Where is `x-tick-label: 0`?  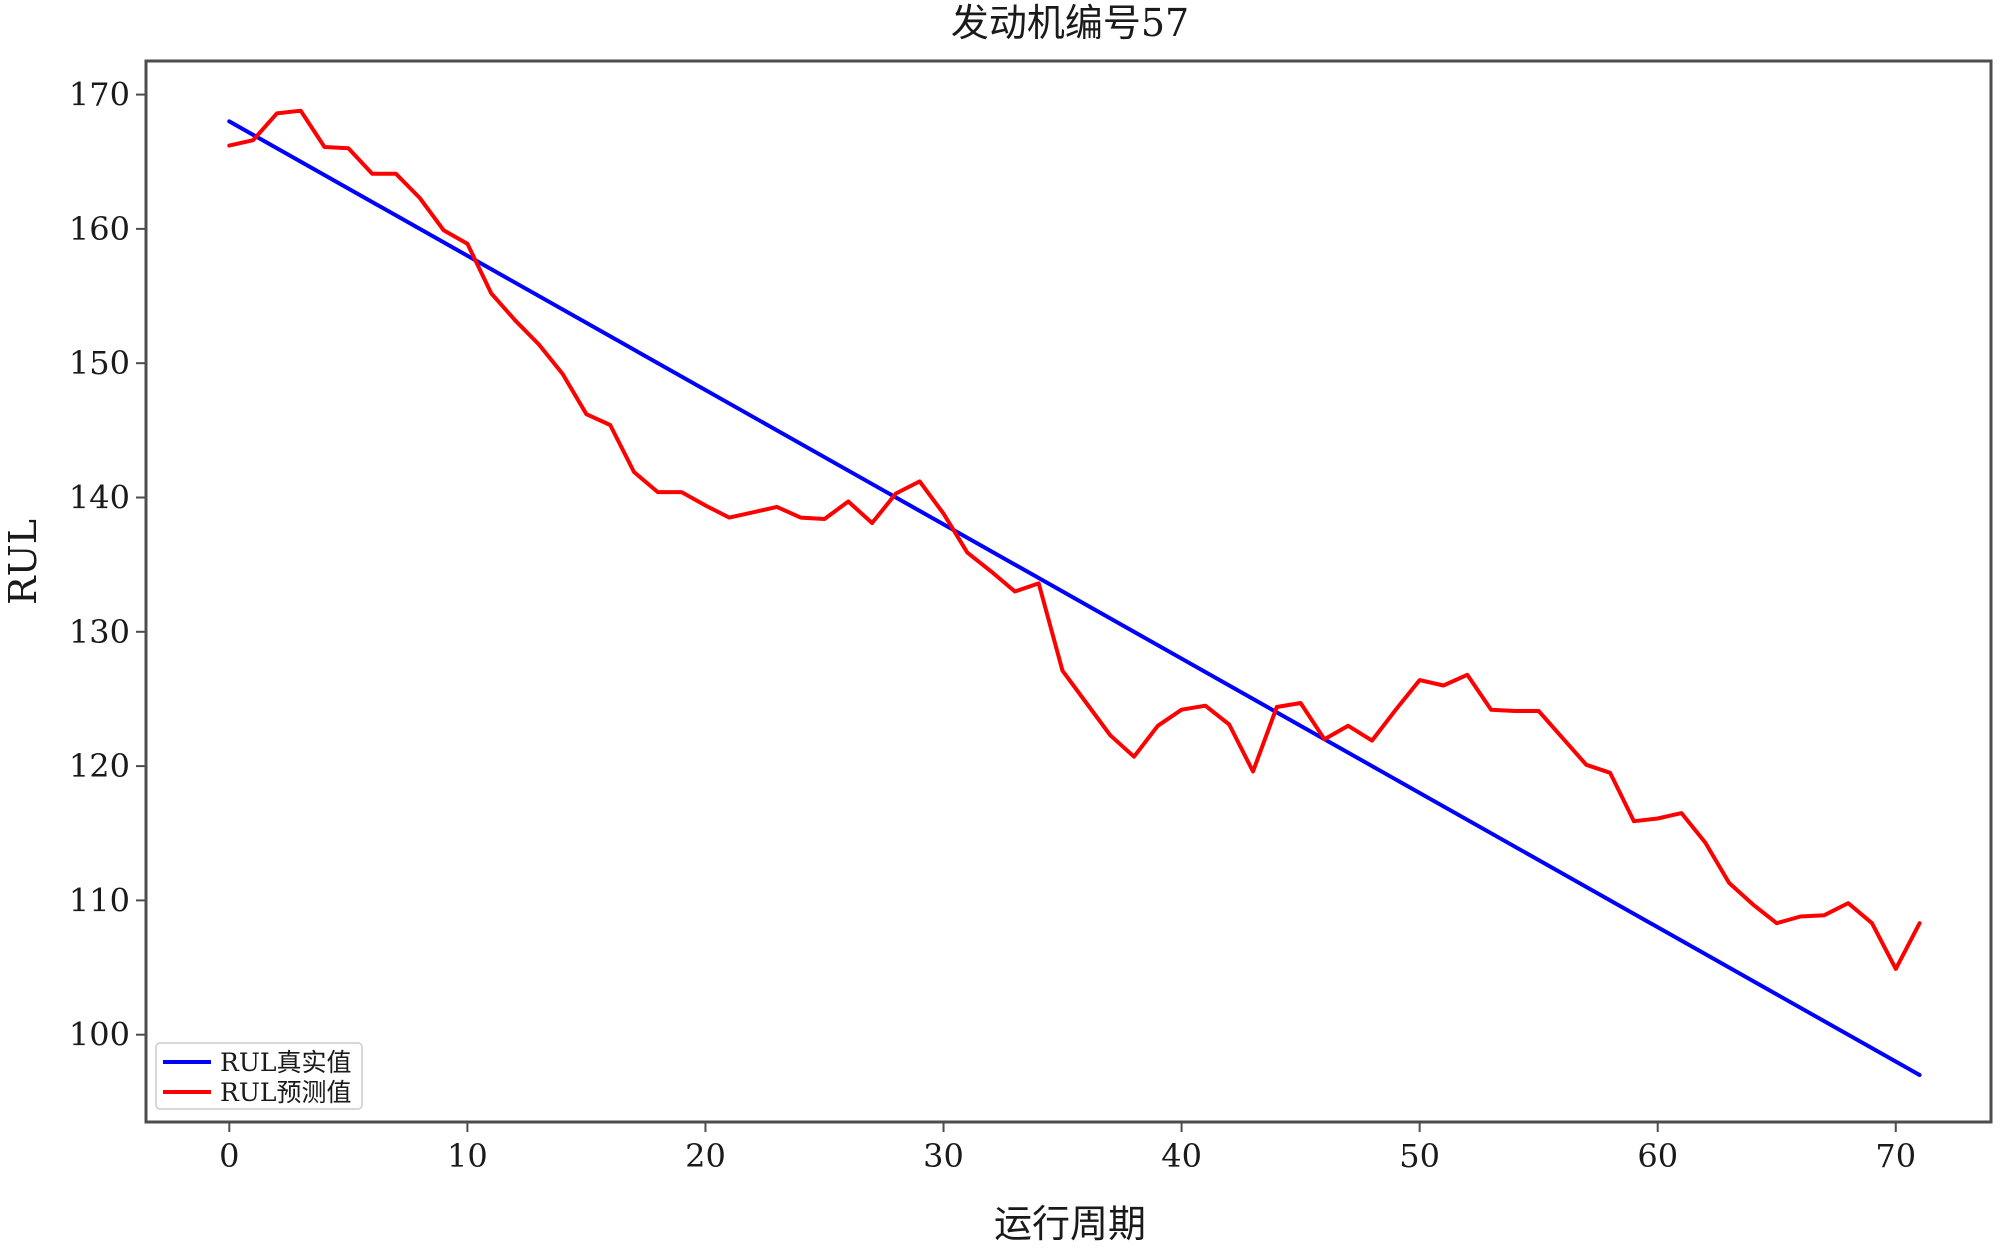 x-tick-label: 0 is located at coordinates (229, 1156).